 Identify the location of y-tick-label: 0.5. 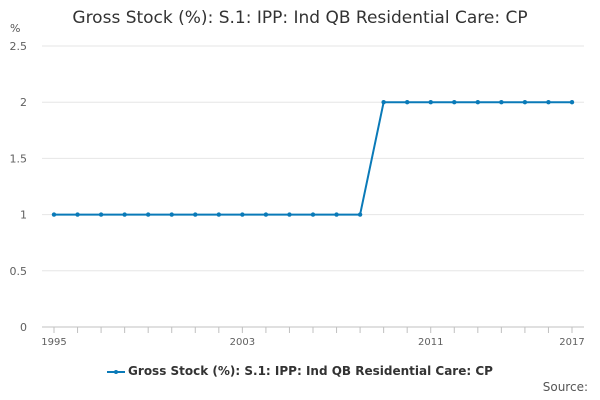
(19, 271).